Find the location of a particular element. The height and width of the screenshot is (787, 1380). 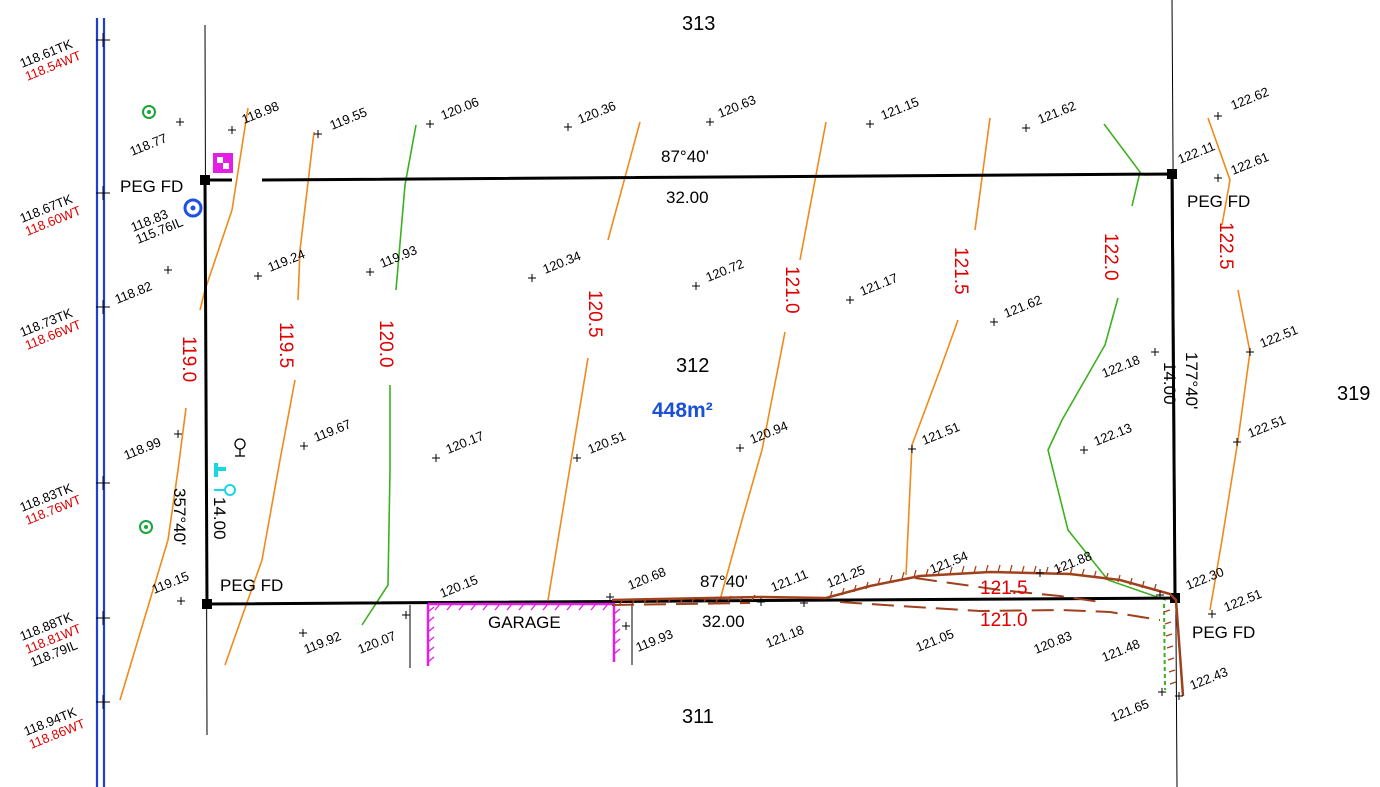

east-bearing: 177°40' is located at coordinates (1191, 380).